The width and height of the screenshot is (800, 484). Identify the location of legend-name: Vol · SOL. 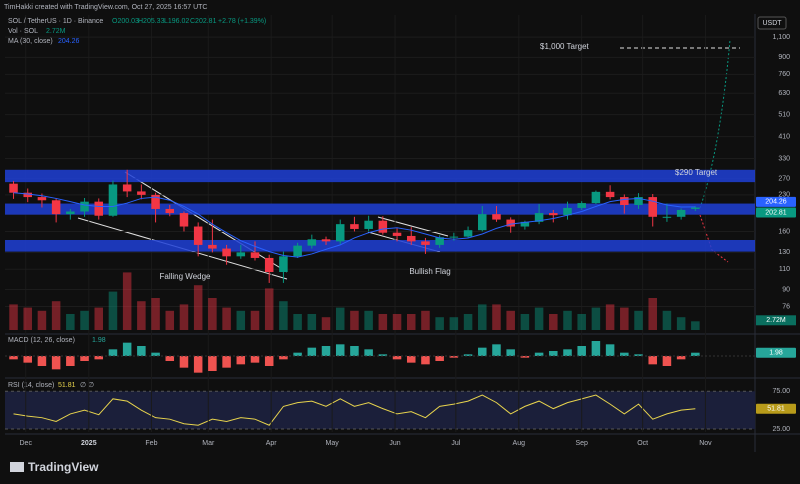
(23, 31).